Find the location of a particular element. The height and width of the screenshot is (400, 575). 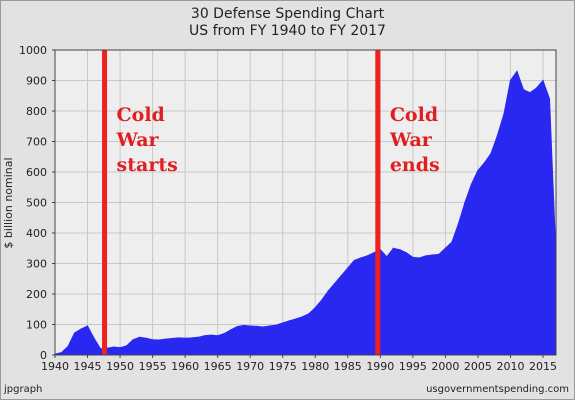

annotation-label: ends is located at coordinates (415, 165).